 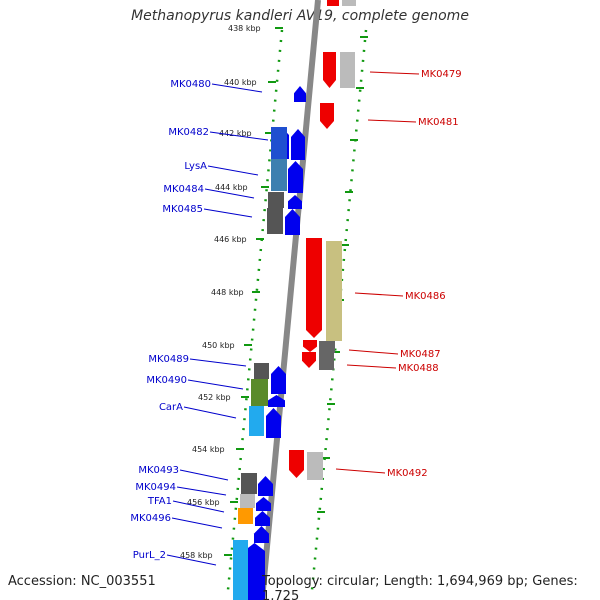 What do you see at coordinates (150, 518) in the screenshot?
I see `gene-label-forward: MK0496` at bounding box center [150, 518].